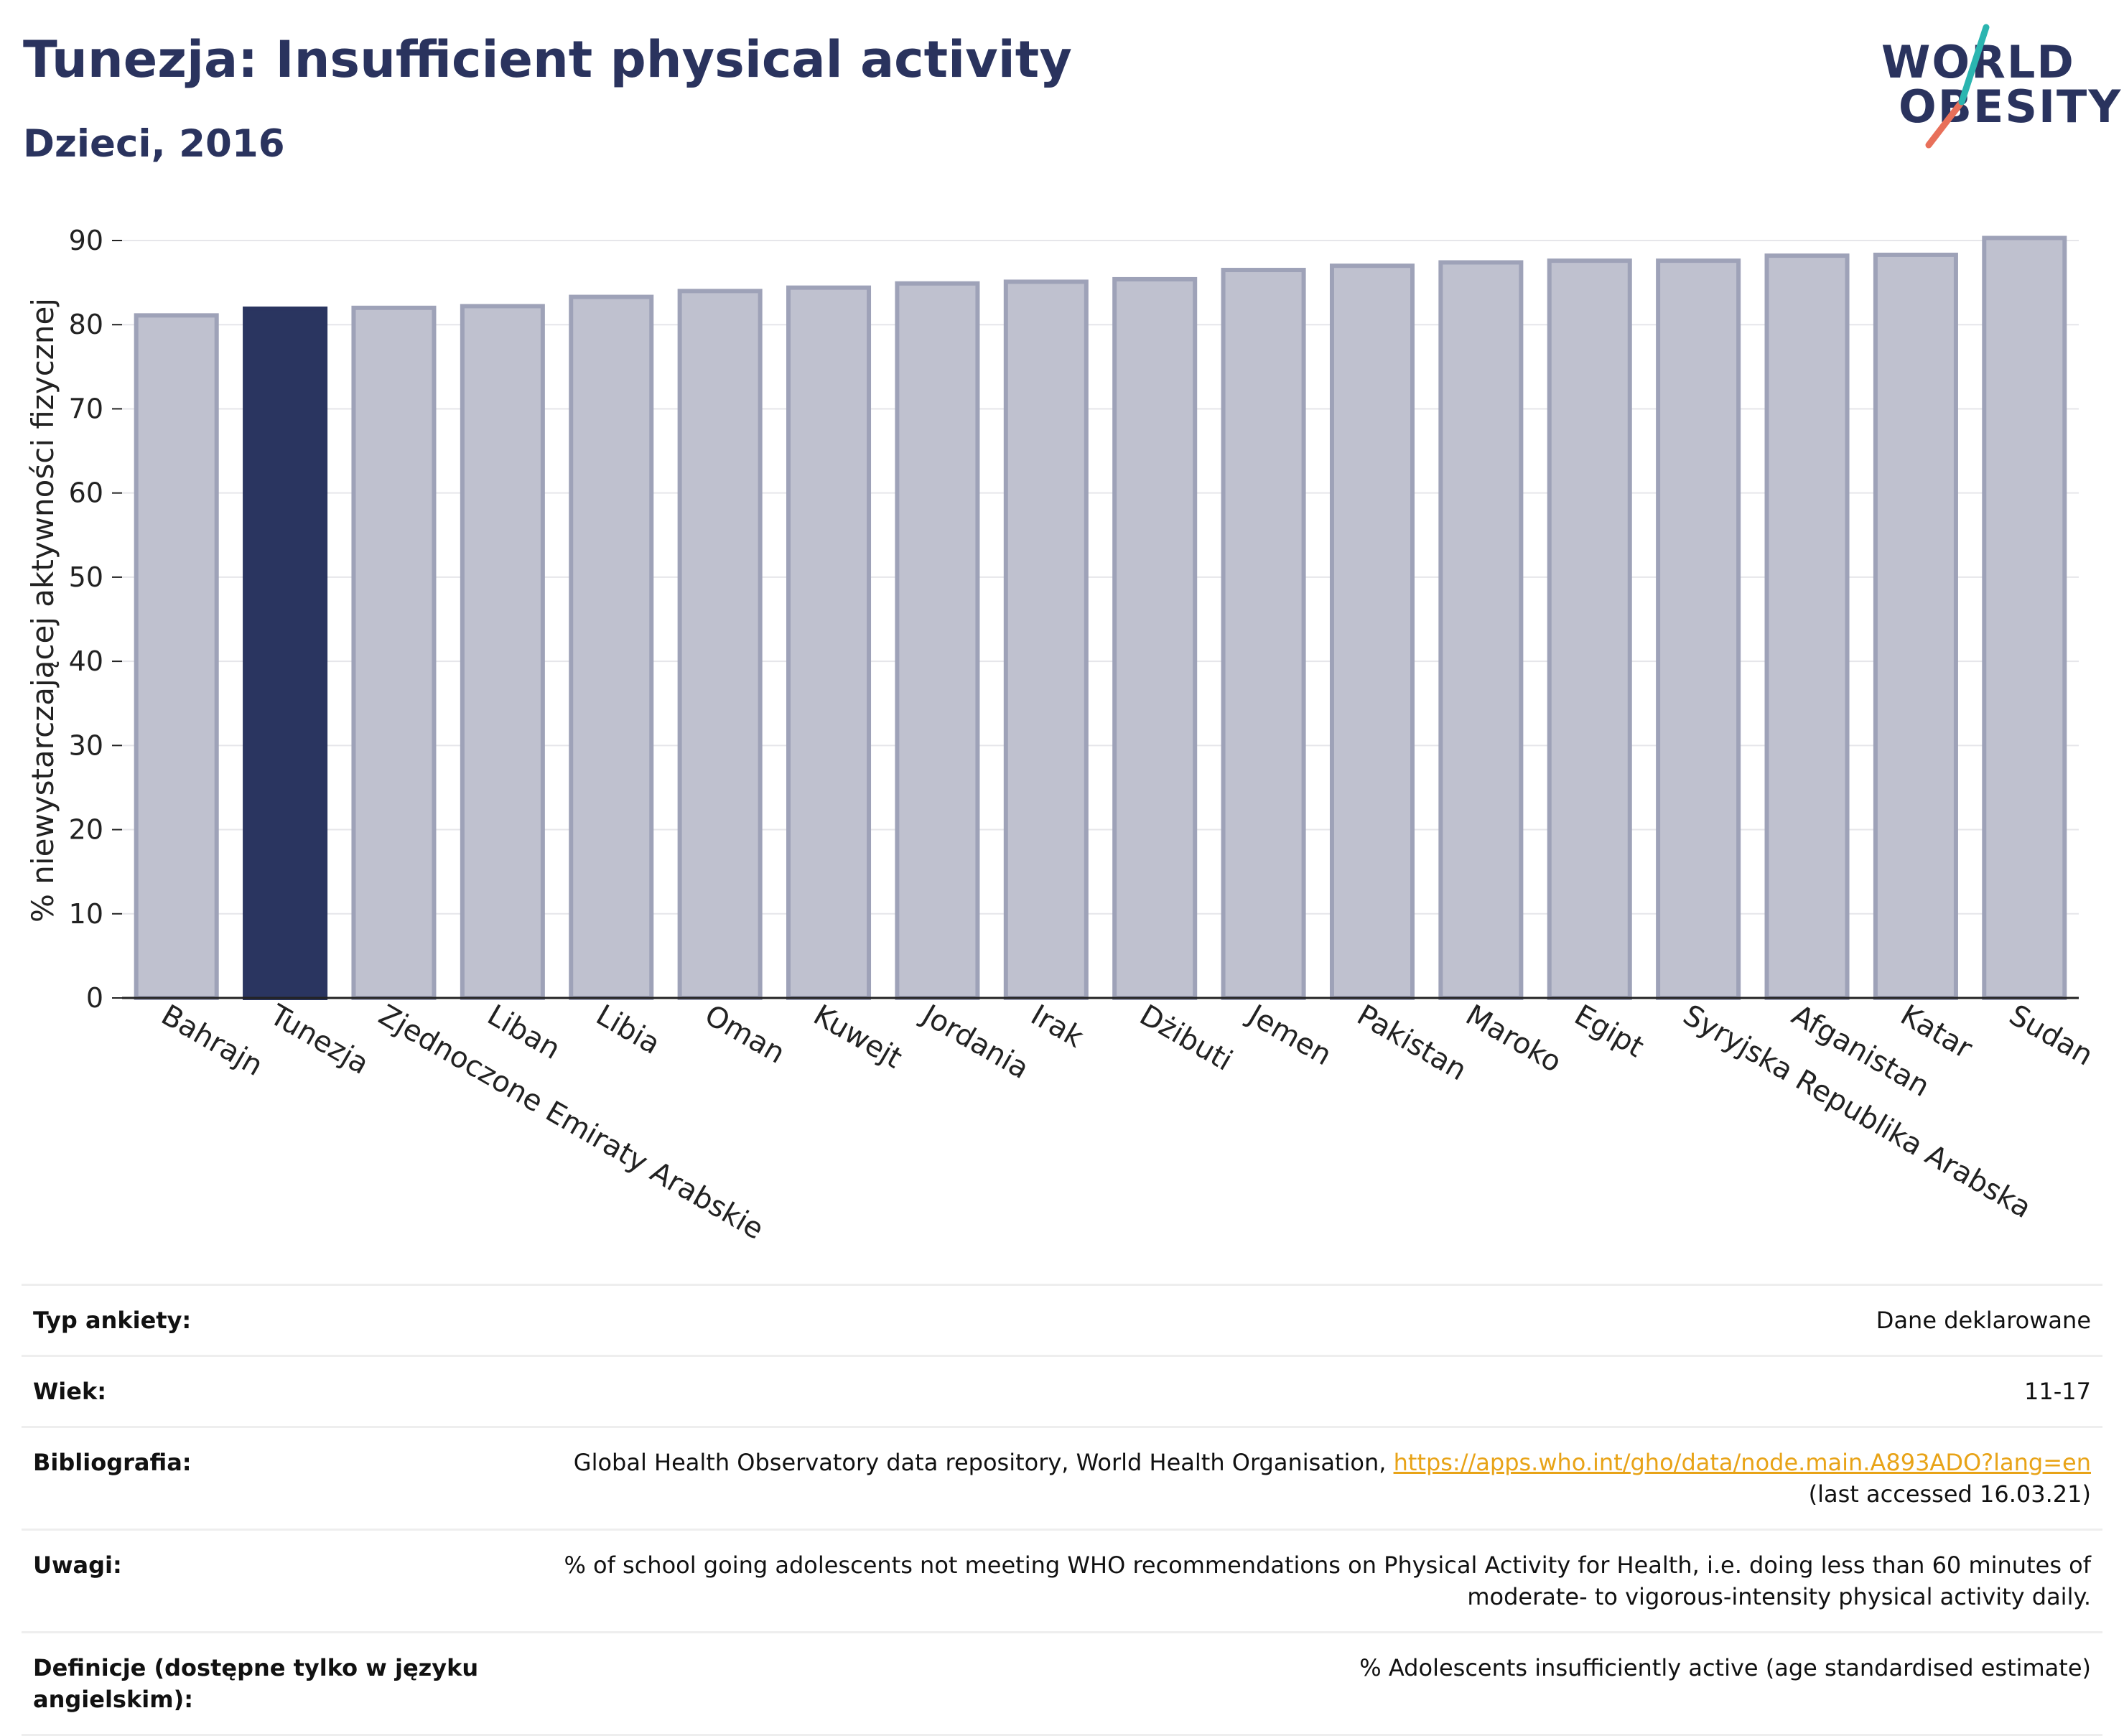 This screenshot has height=1736, width=2124. I want to click on bar-oman, so click(720, 645).